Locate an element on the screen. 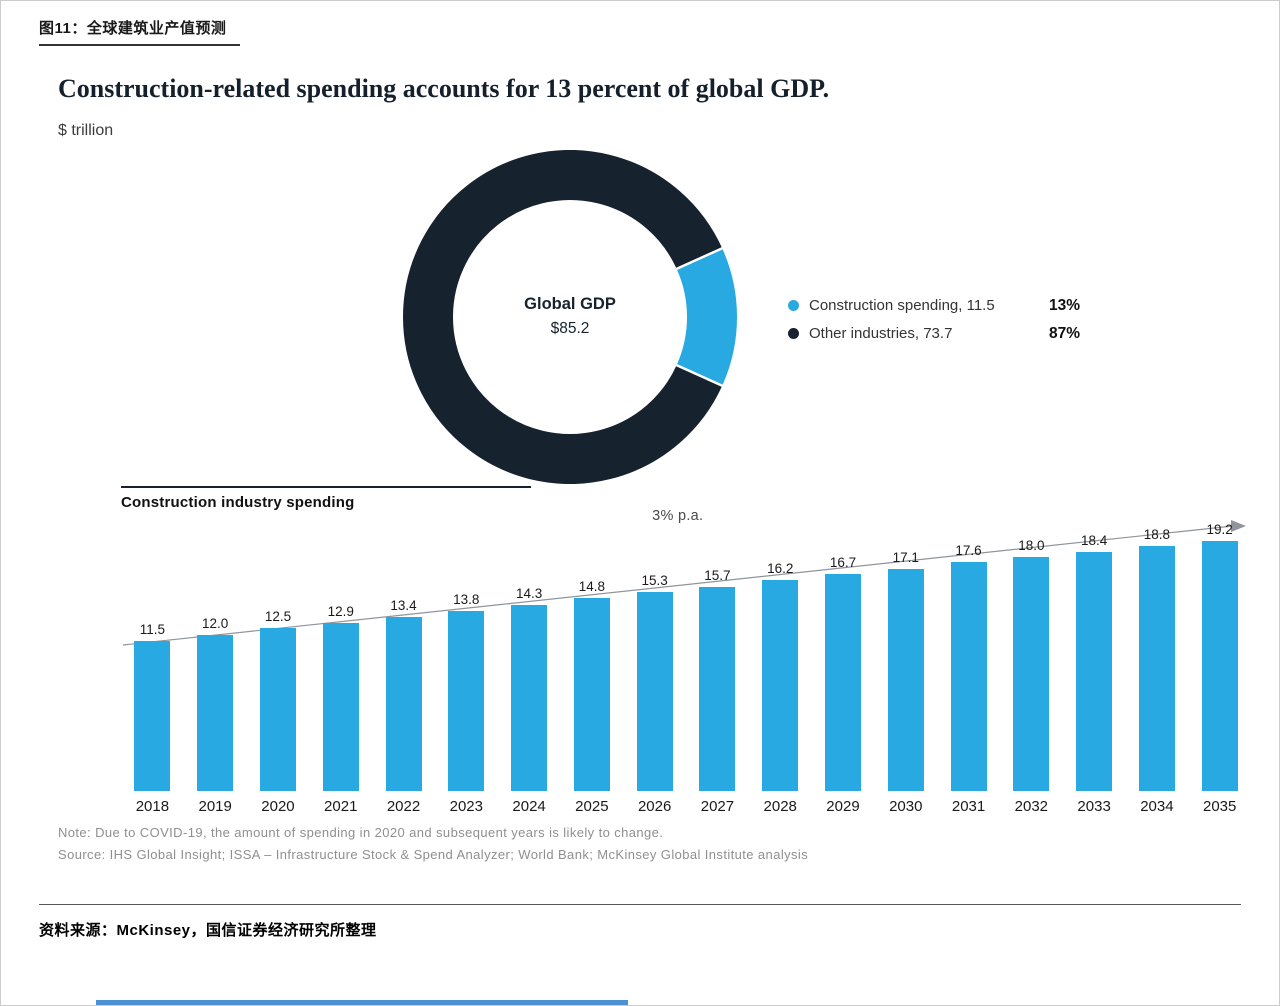  year-label: 2029 is located at coordinates (843, 806).